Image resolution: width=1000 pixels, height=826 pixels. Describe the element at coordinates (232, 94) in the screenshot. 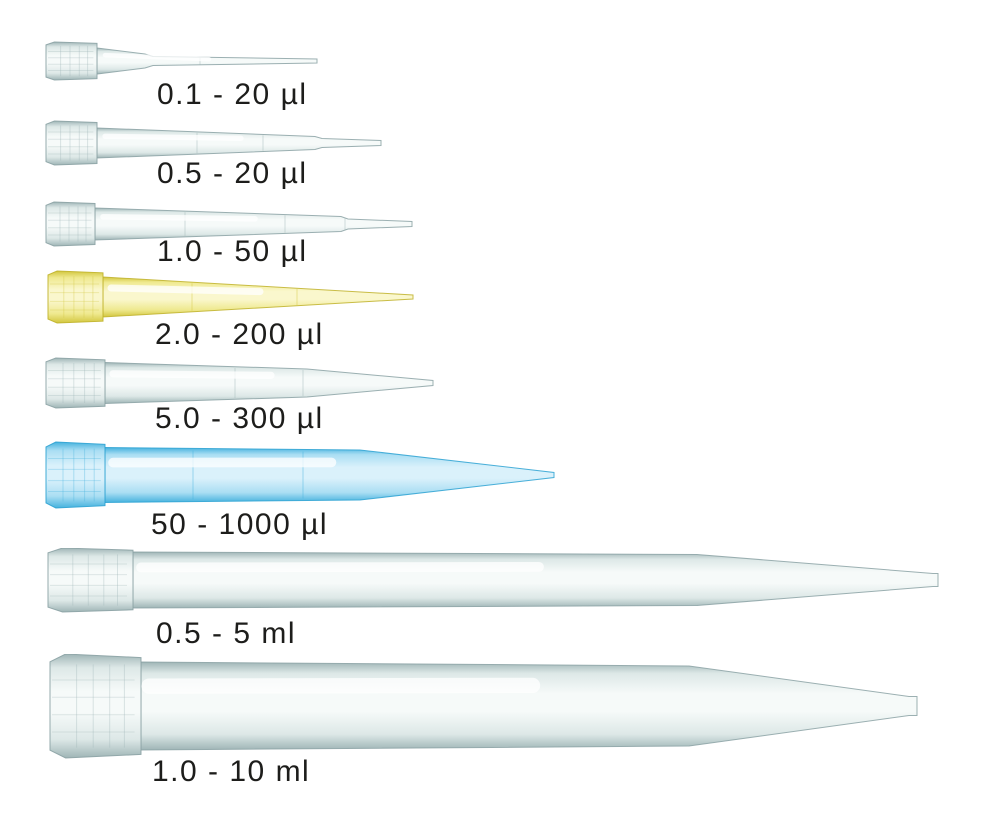

I see `tip-size-label: 0.1 - 20 µl` at that location.